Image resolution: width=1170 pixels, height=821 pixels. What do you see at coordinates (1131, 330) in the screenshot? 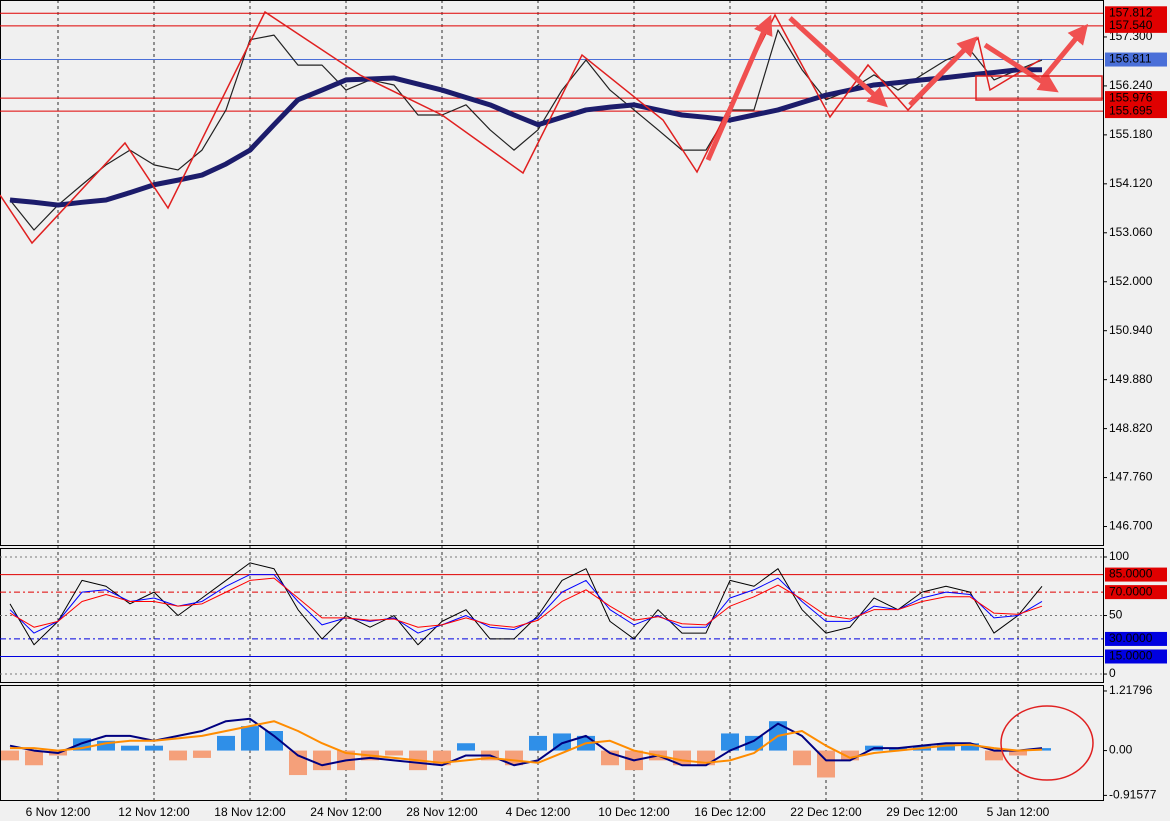
I see `y-tick-label: 150.940` at bounding box center [1131, 330].